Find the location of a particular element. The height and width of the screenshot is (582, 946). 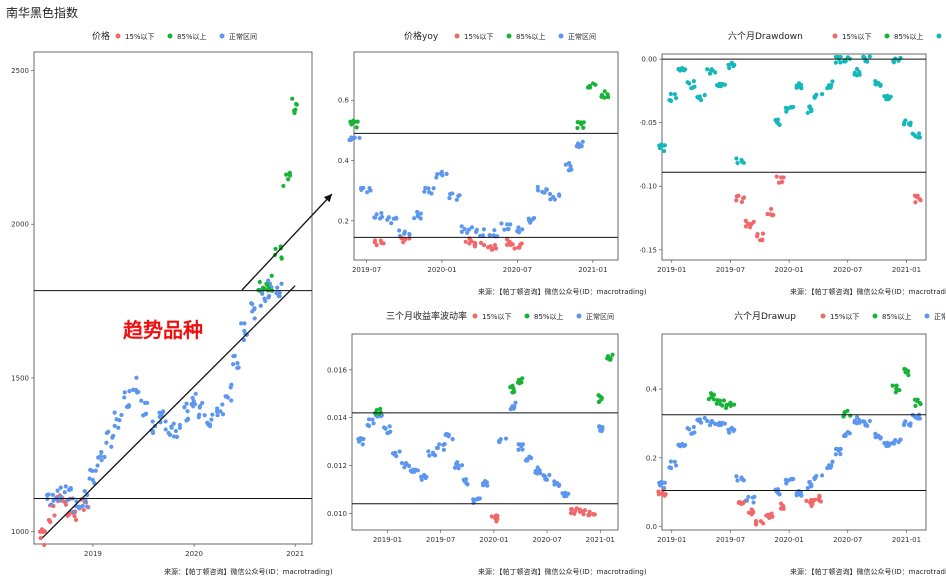

x-tick-label: 2020-07 is located at coordinates (847, 540).